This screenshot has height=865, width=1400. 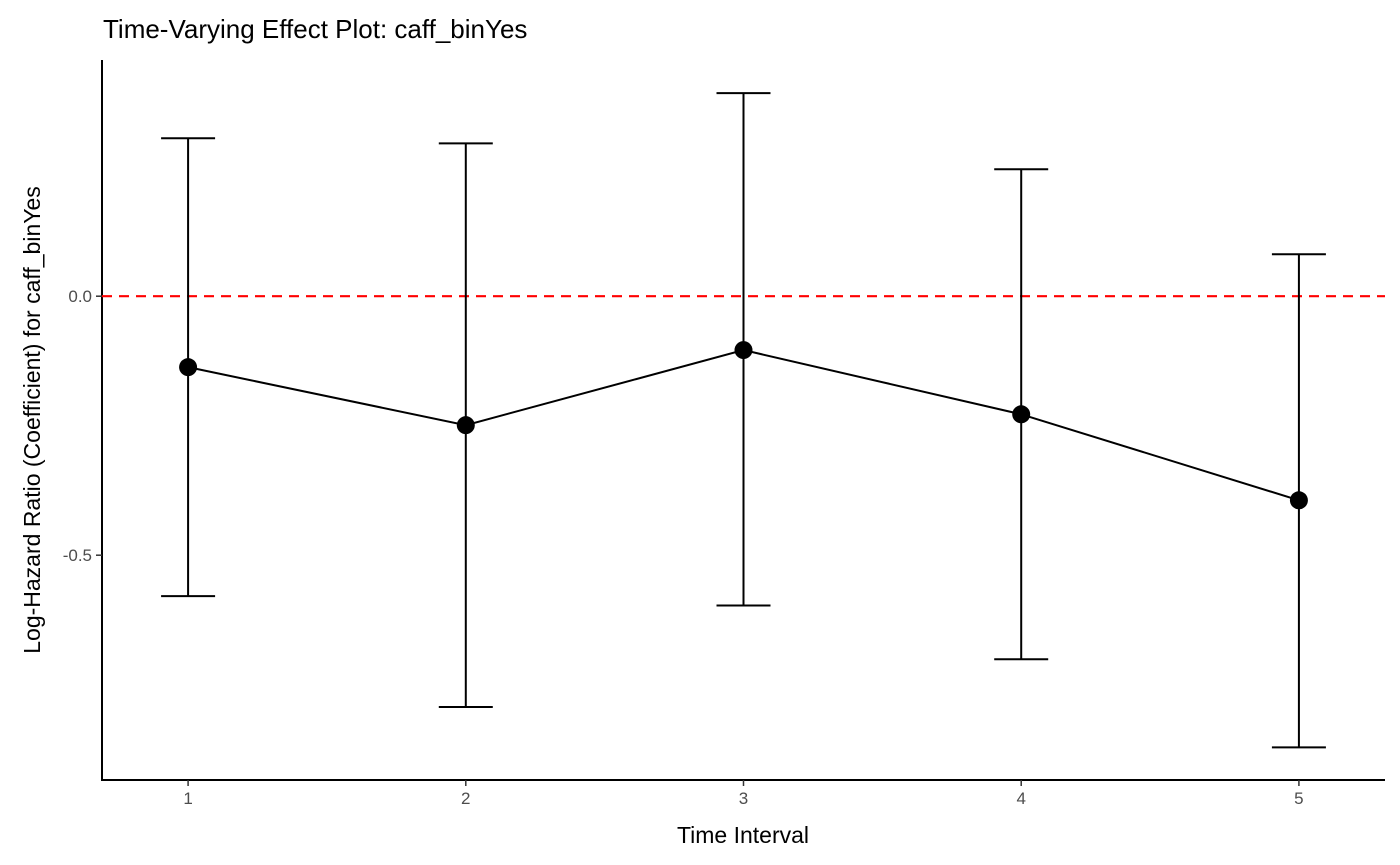 What do you see at coordinates (187, 798) in the screenshot?
I see `x-tick-label: 1` at bounding box center [187, 798].